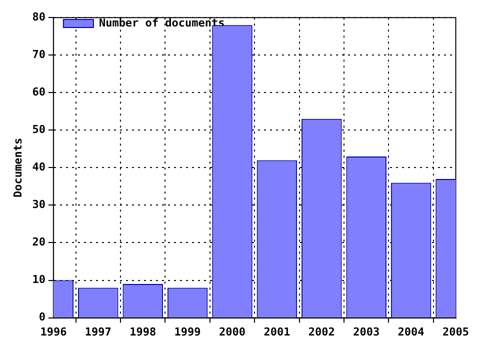 The width and height of the screenshot is (480, 350). I want to click on y-tick-label: 80, so click(39, 17).